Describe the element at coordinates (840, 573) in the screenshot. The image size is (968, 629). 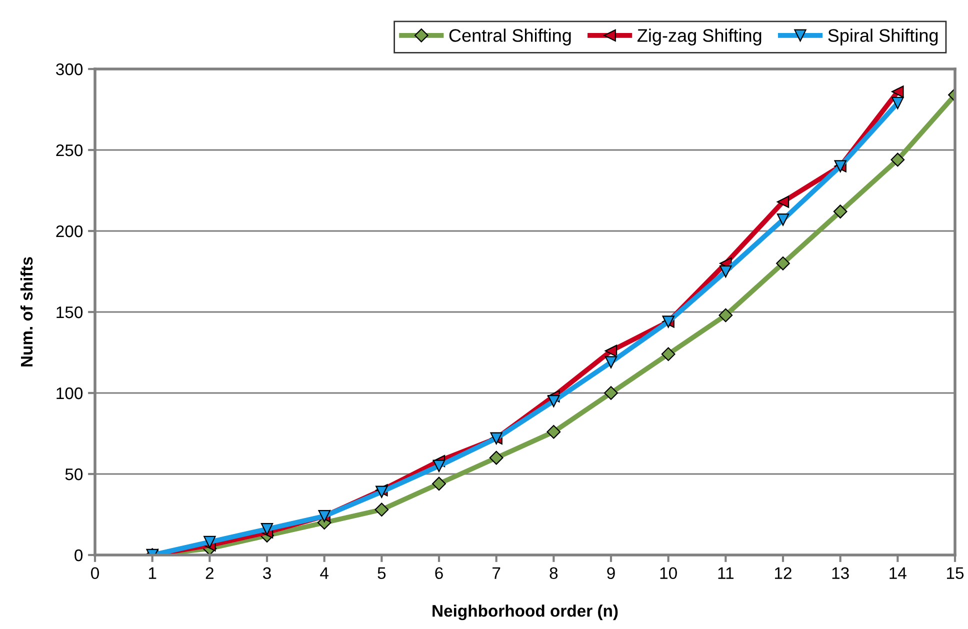
I see `x-tick-label: 13` at that location.